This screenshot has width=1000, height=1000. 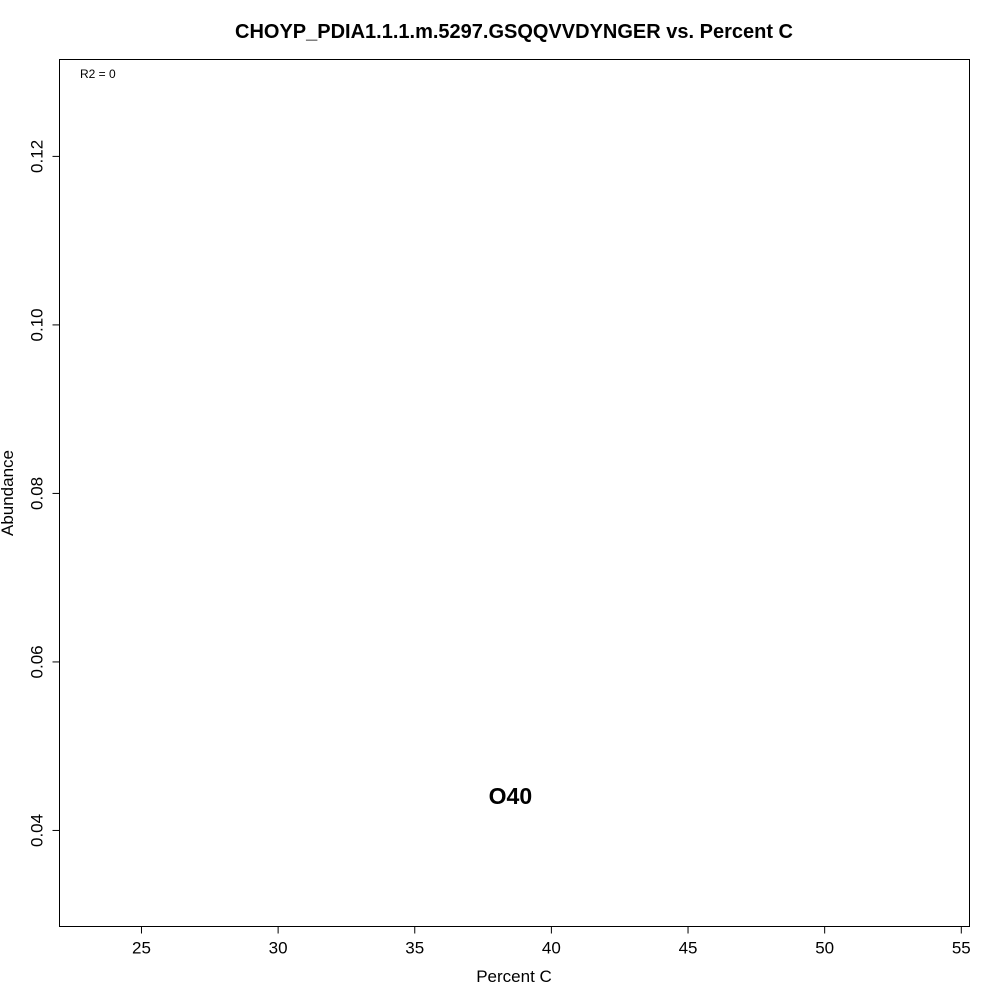 I want to click on y-tick-label: 0.06, so click(x=37, y=661).